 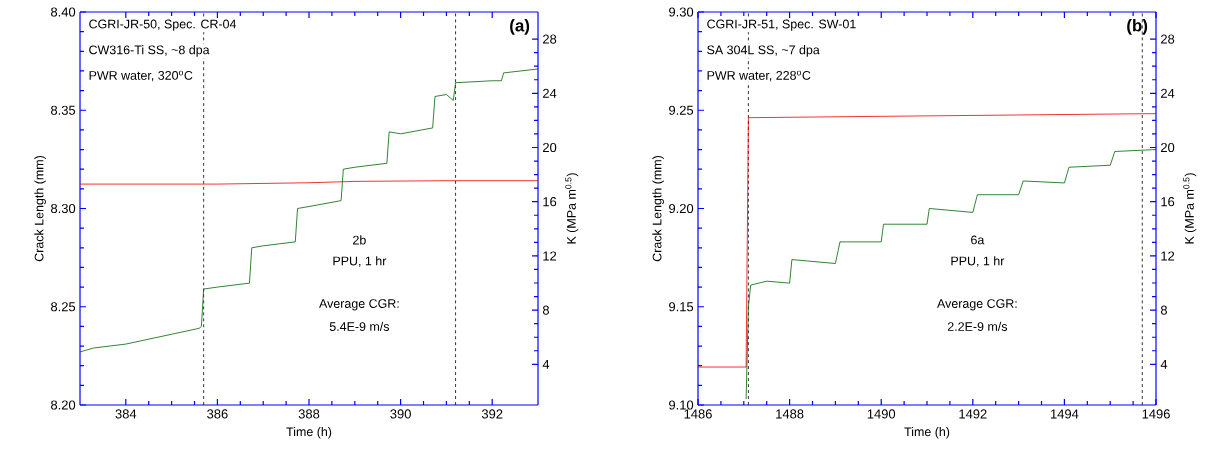 What do you see at coordinates (63, 208) in the screenshot?
I see `y-tick-label: 8.30` at bounding box center [63, 208].